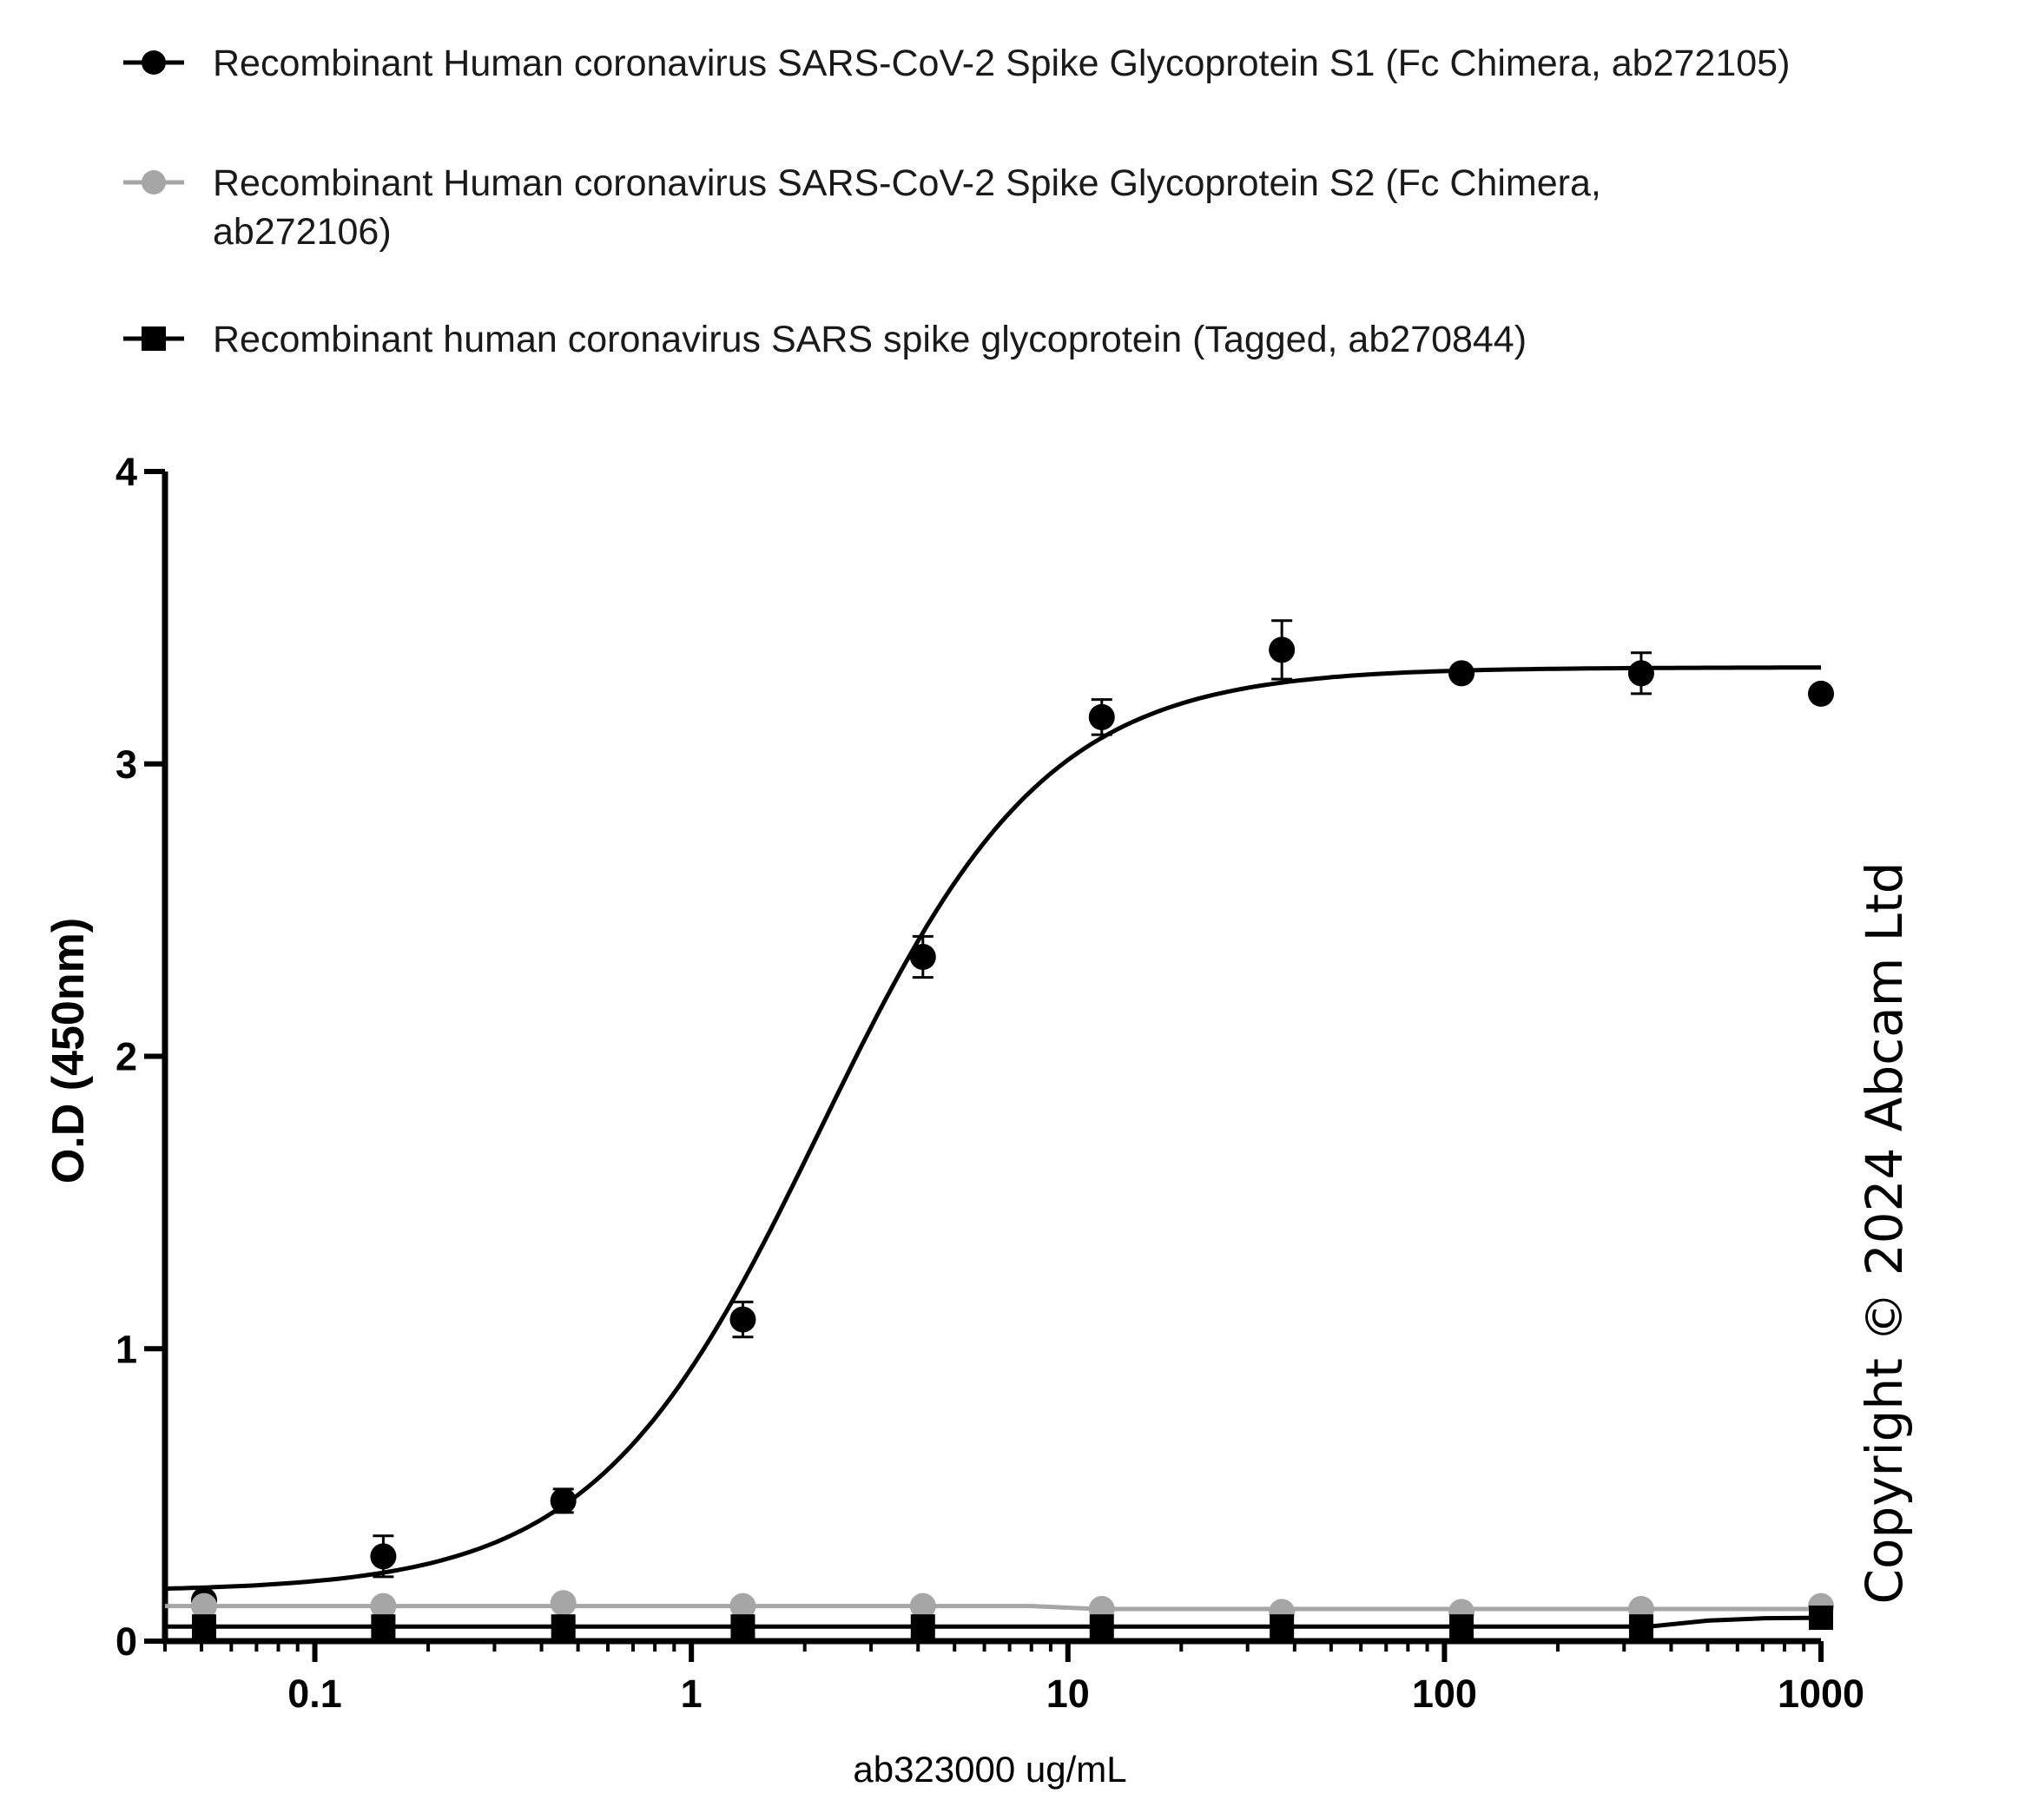  I want to click on x-tick-label: 10, so click(1068, 1694).